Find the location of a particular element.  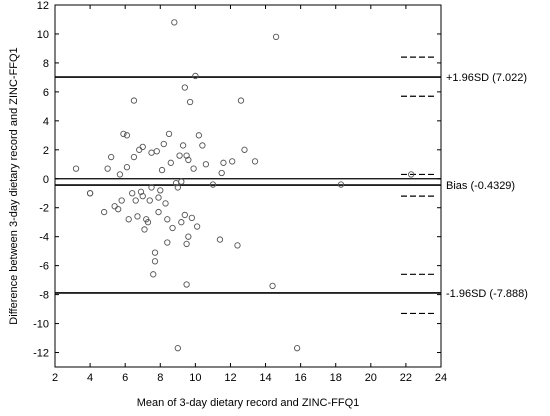

y-tick-label: 10 is located at coordinates (43, 35).